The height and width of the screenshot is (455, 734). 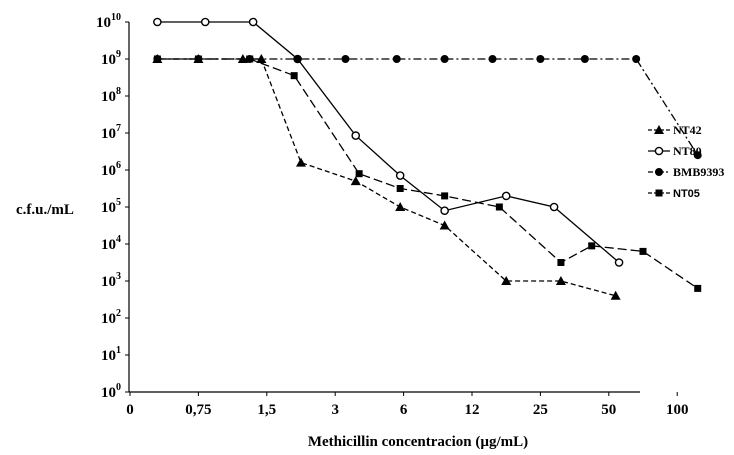 What do you see at coordinates (198, 410) in the screenshot?
I see `x-tick-label: 0,75` at bounding box center [198, 410].